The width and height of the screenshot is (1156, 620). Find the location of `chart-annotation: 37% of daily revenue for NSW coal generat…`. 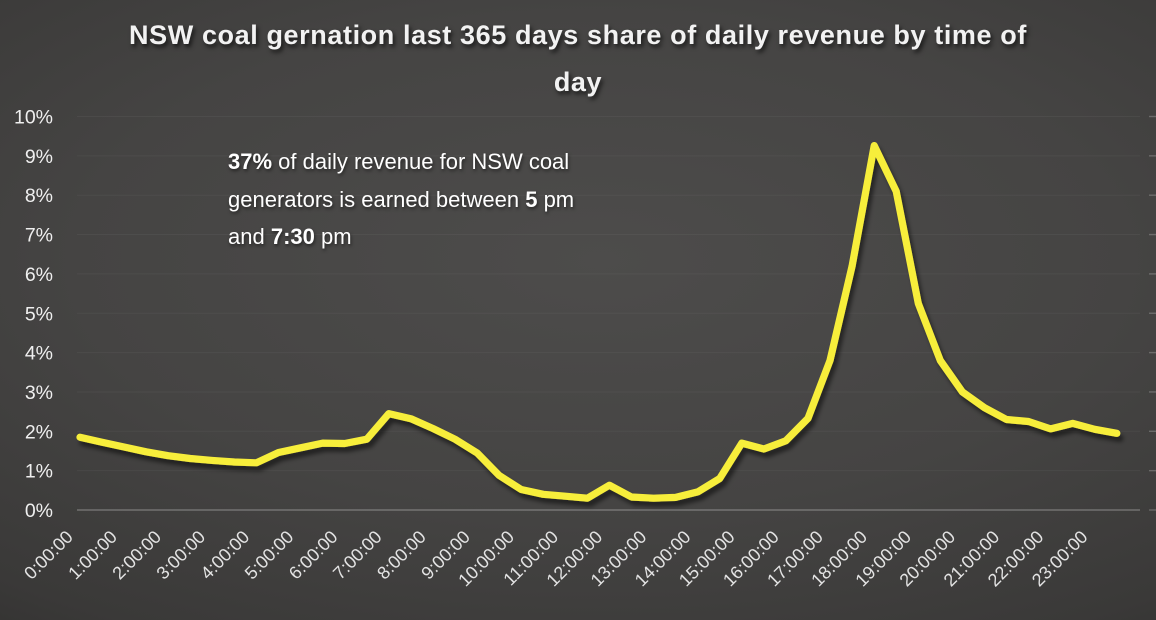

chart-annotation: 37% of daily revenue for NSW coal generat… is located at coordinates (401, 199).